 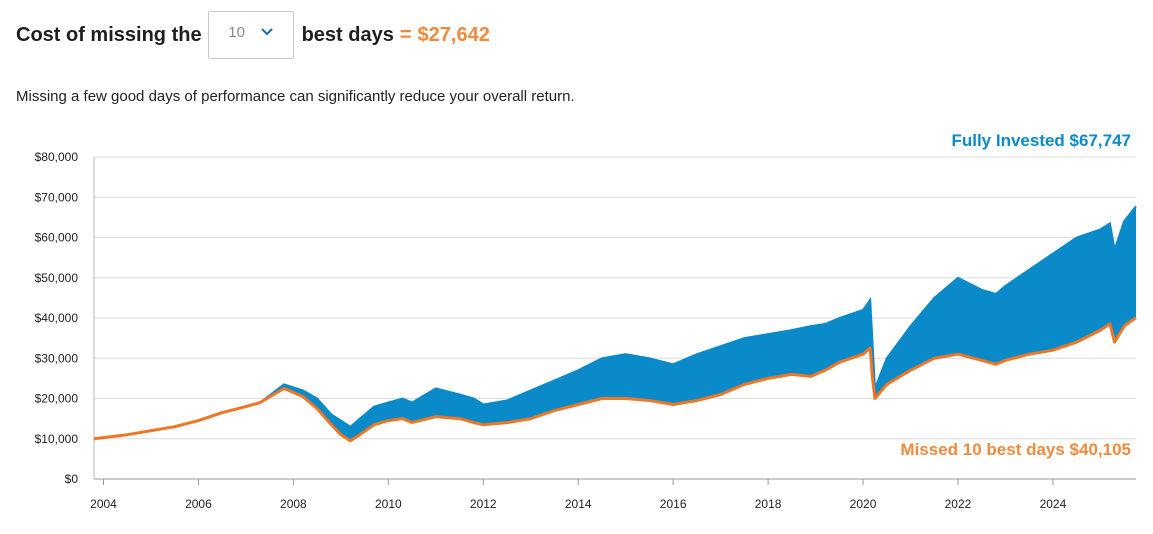 I want to click on x-tick-label: 2006, so click(x=198, y=504).